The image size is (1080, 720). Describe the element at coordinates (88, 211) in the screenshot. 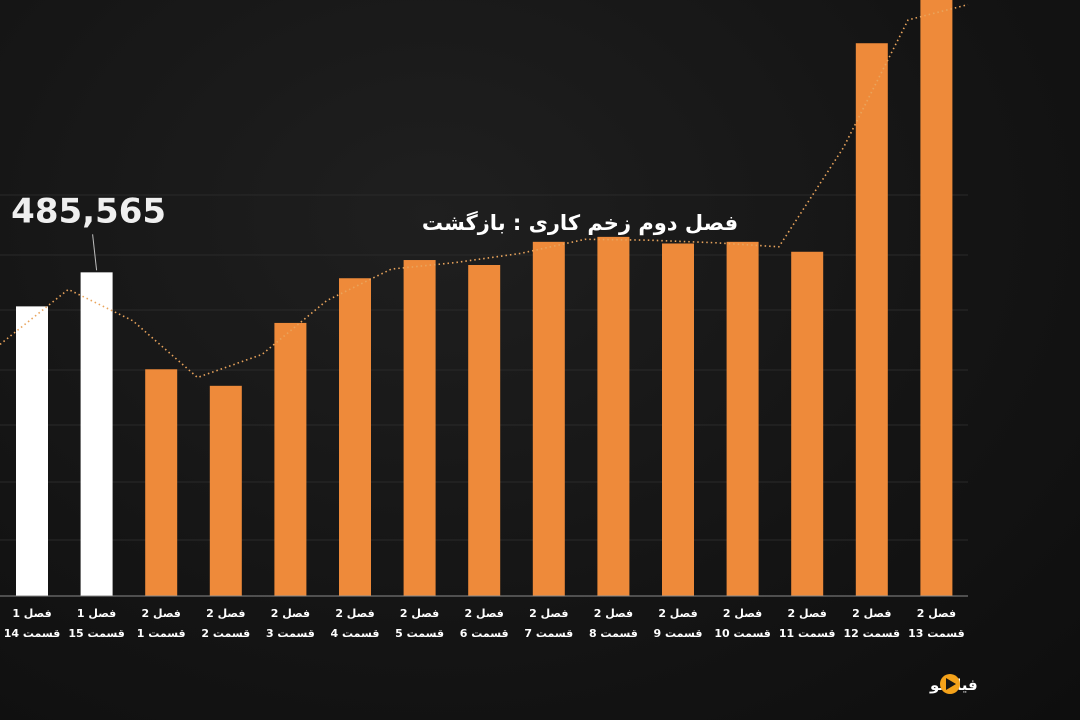

I see `data-label: 485,565` at that location.